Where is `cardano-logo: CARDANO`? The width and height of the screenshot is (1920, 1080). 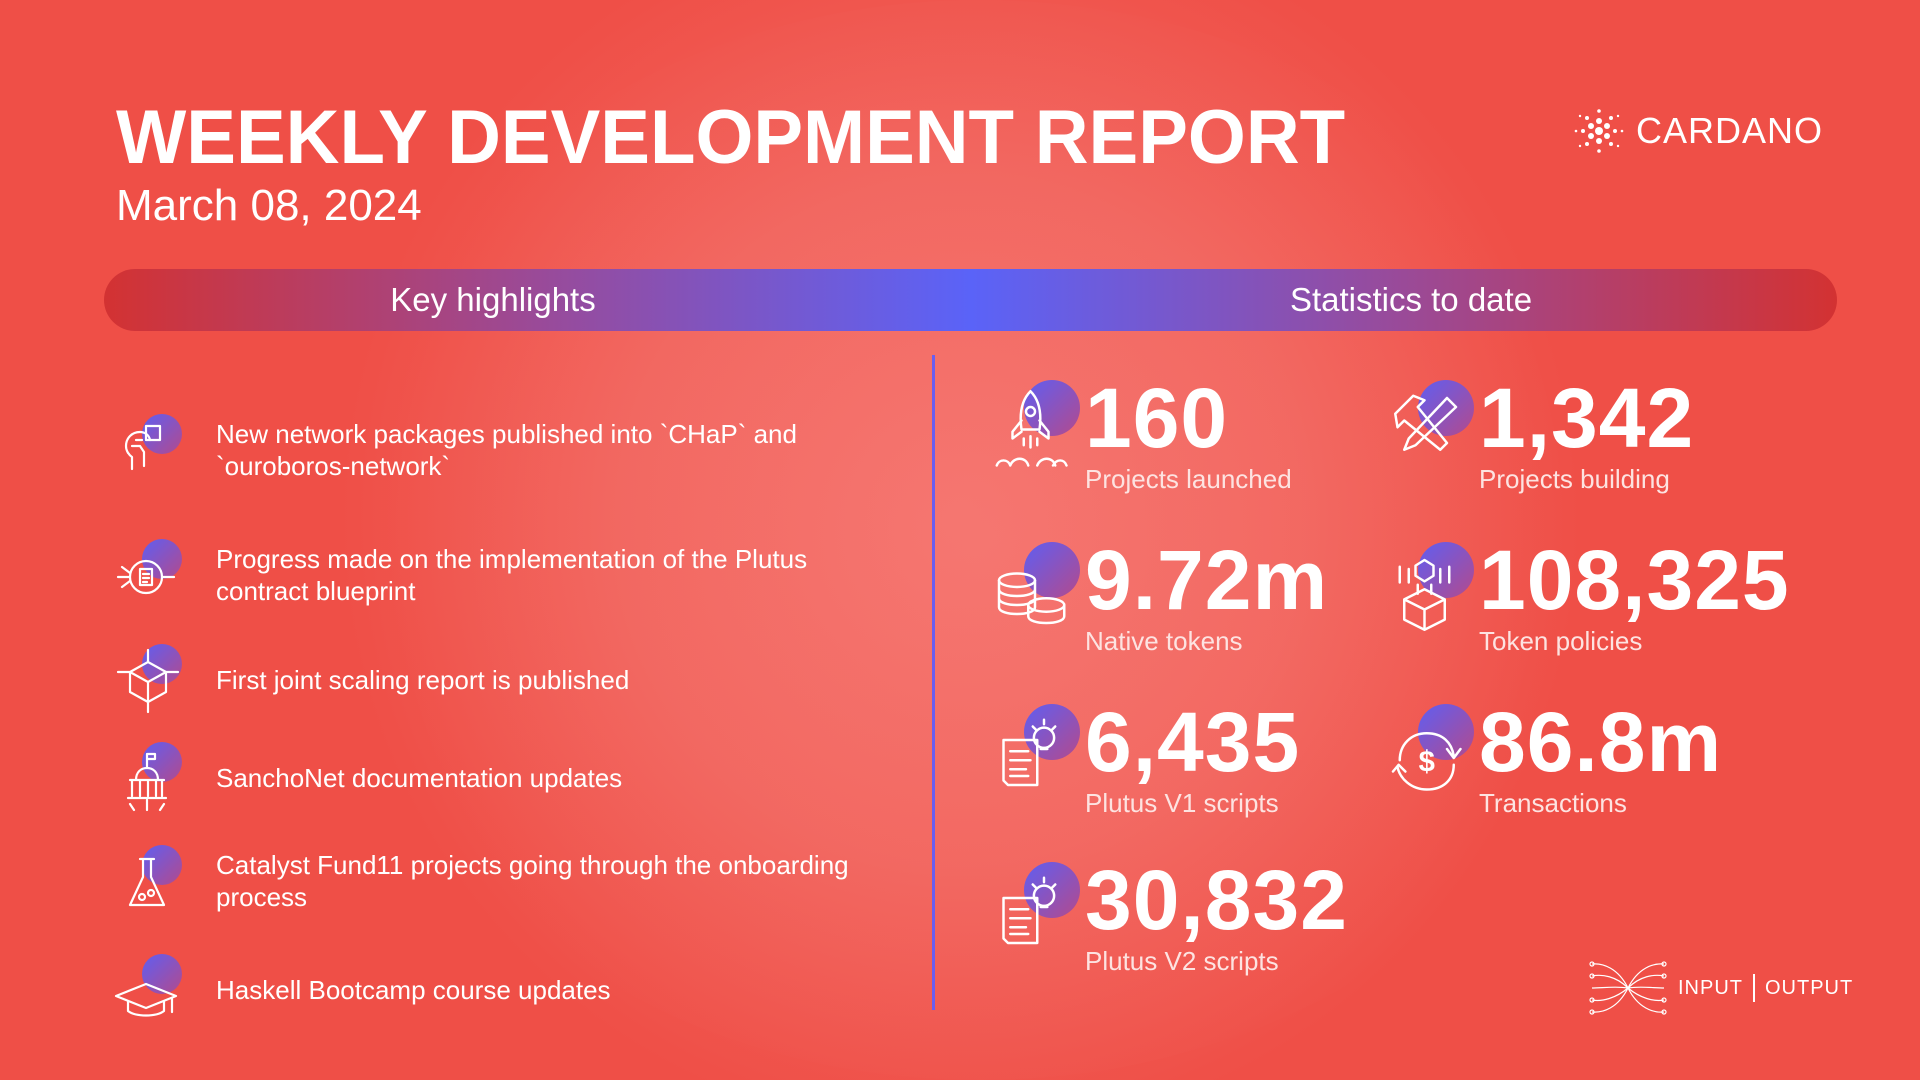
cardano-logo: CARDANO is located at coordinates (1697, 131).